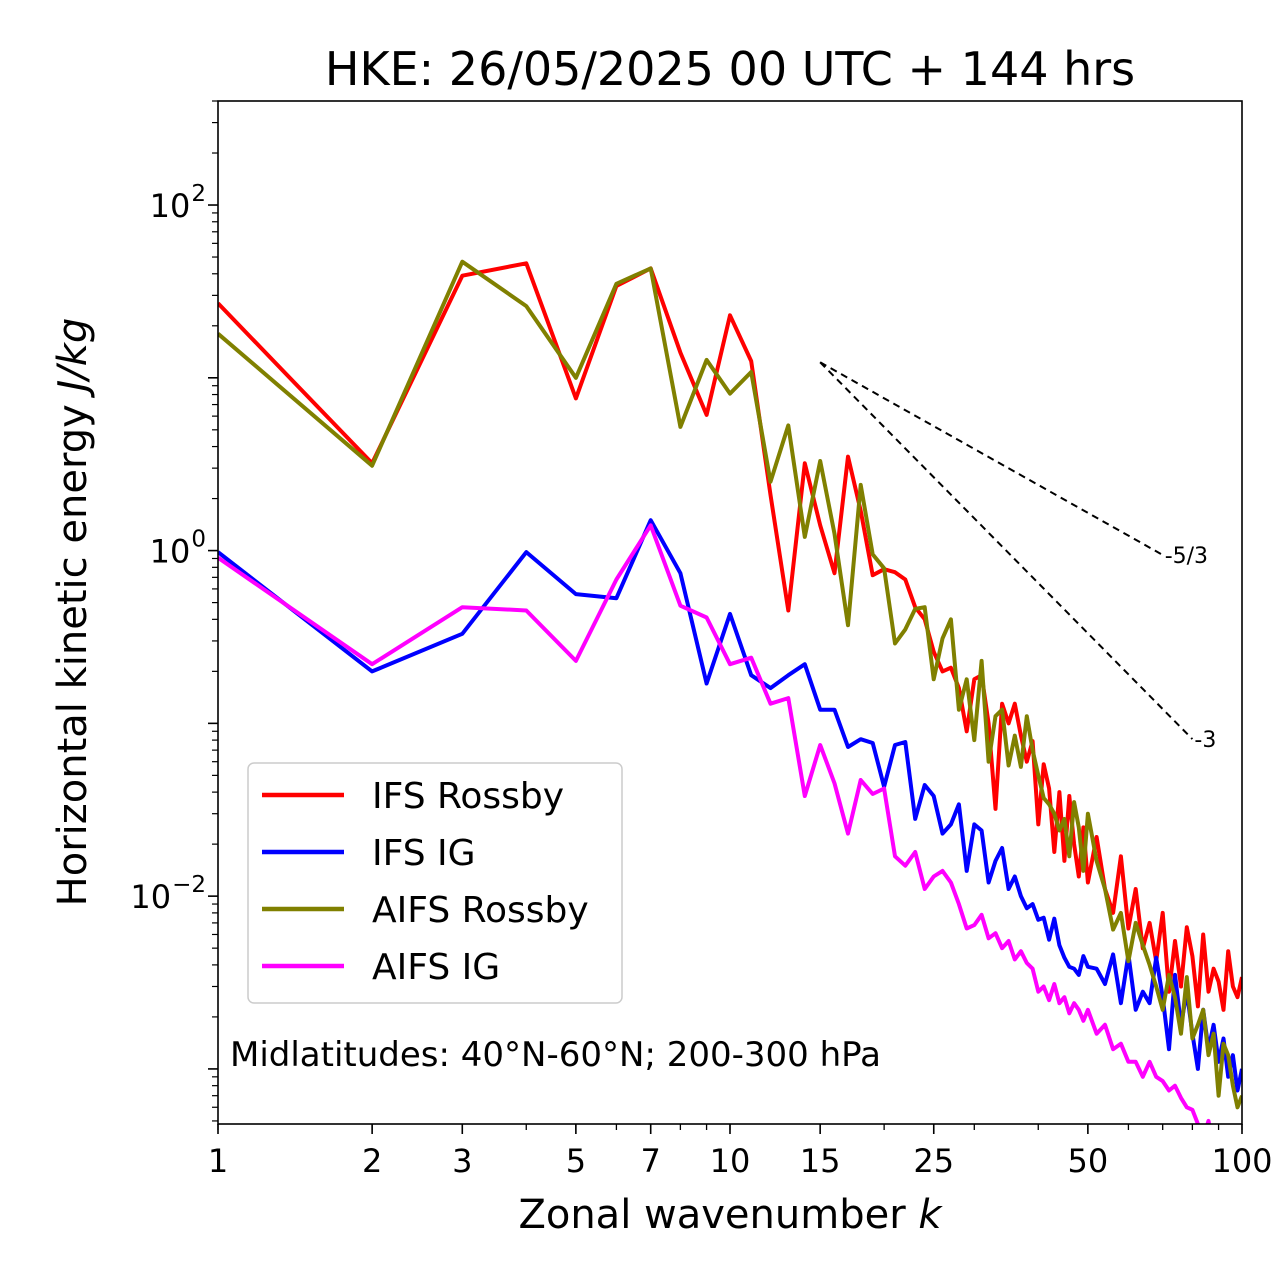 The height and width of the screenshot is (1288, 1280). What do you see at coordinates (480, 910) in the screenshot?
I see `legend-label-2: AIFS Rossby` at bounding box center [480, 910].